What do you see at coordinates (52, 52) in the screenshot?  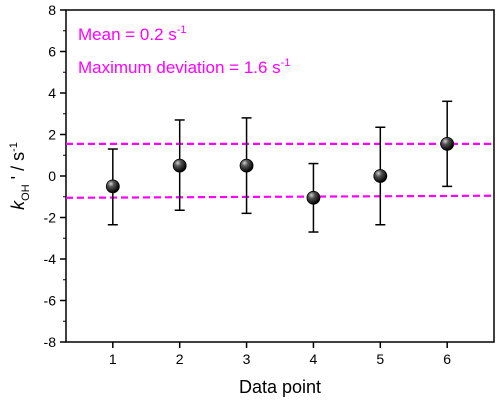 I see `y-tick-label: 6` at bounding box center [52, 52].